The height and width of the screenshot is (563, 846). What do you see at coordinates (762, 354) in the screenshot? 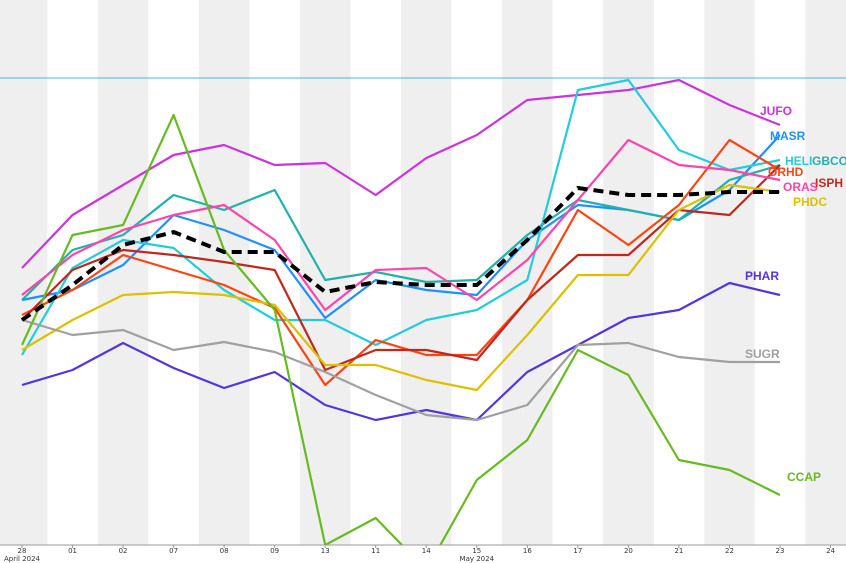
I see `series-label: SUGR` at bounding box center [762, 354].